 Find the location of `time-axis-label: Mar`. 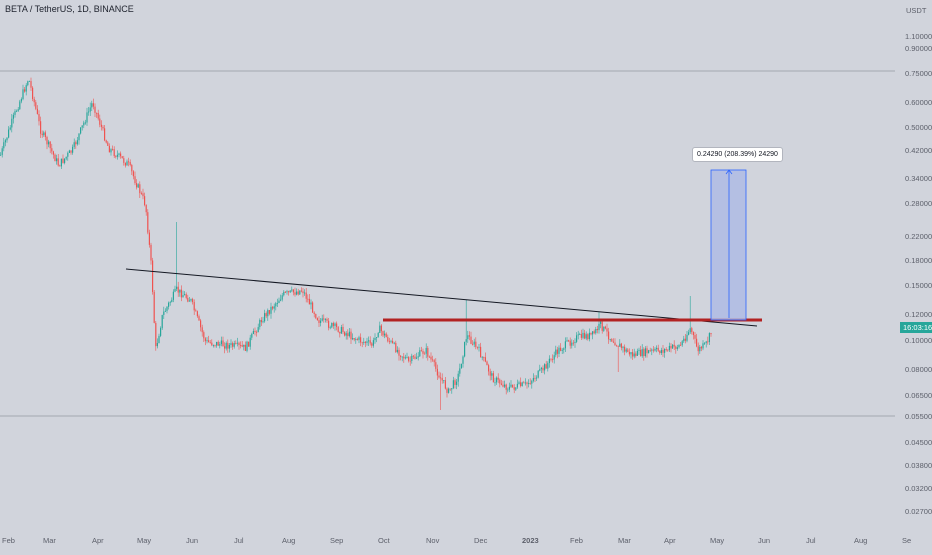

time-axis-label: Mar is located at coordinates (624, 540).